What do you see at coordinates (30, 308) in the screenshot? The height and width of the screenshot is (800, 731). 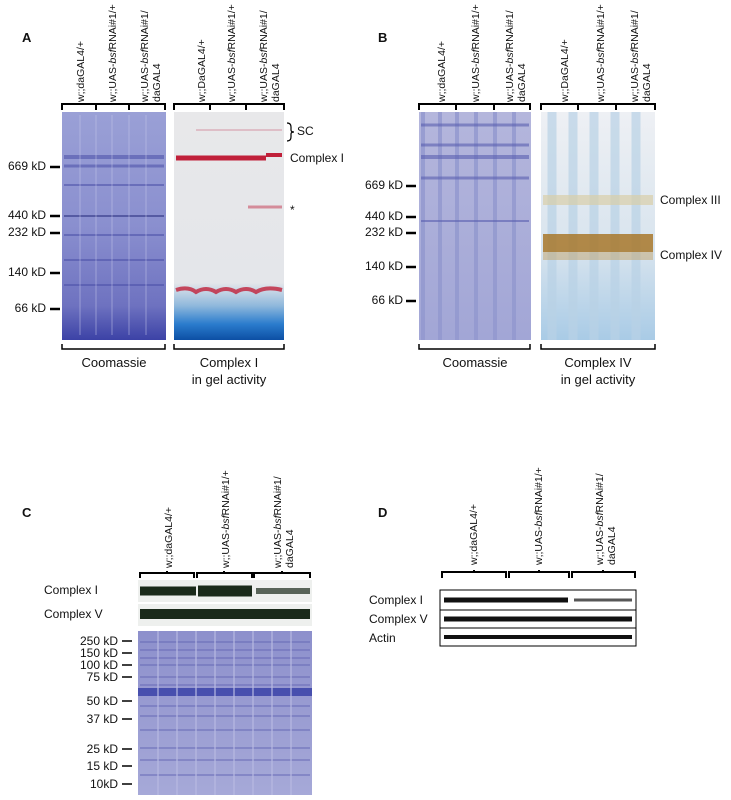 I see `panel-a-mw-66: 66 kD` at bounding box center [30, 308].